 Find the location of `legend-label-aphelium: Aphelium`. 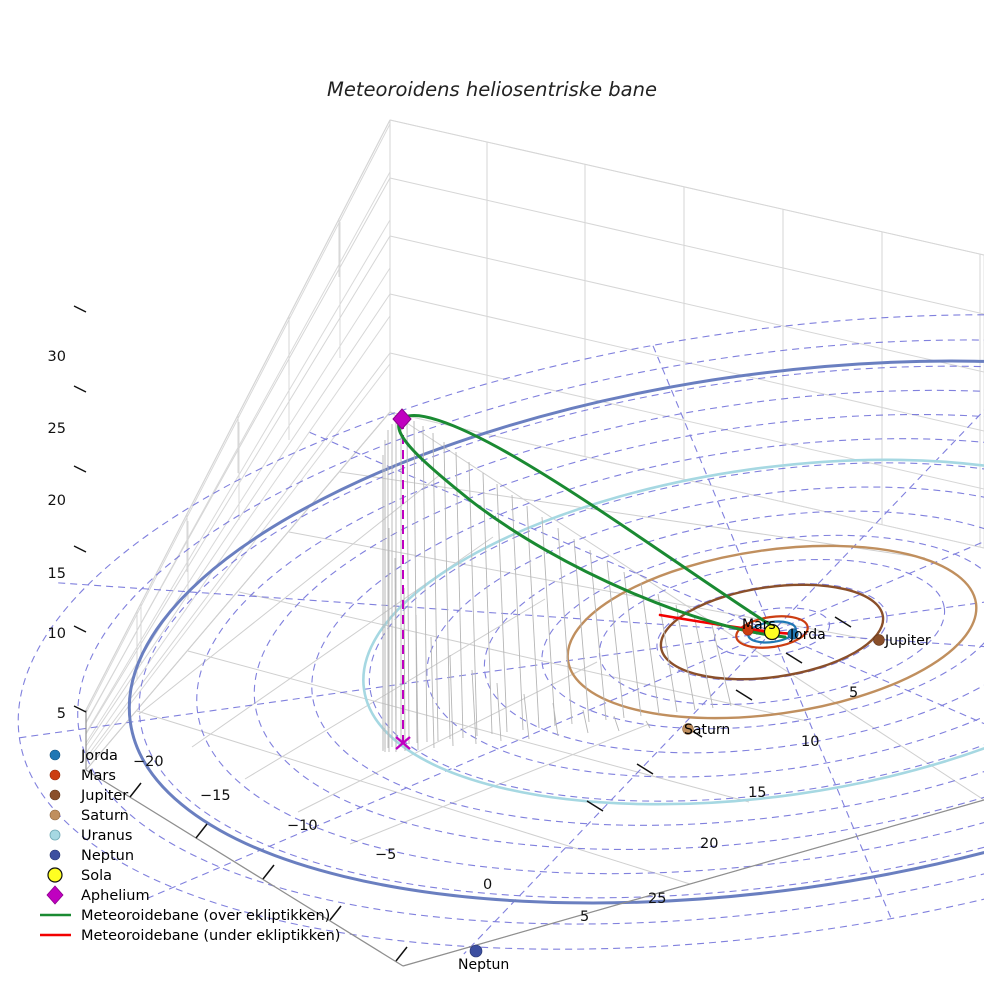

legend-label-aphelium: Aphelium is located at coordinates (115, 896).